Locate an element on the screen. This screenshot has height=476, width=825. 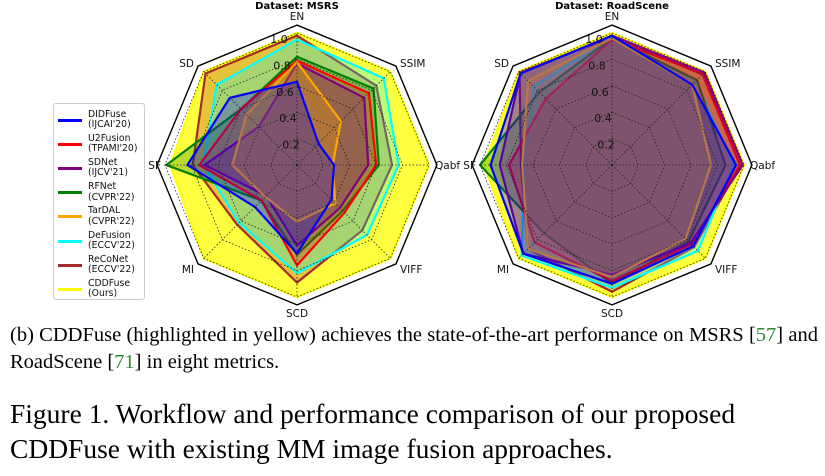
legend-item: CDDFuse (Ours) is located at coordinates (101, 289).